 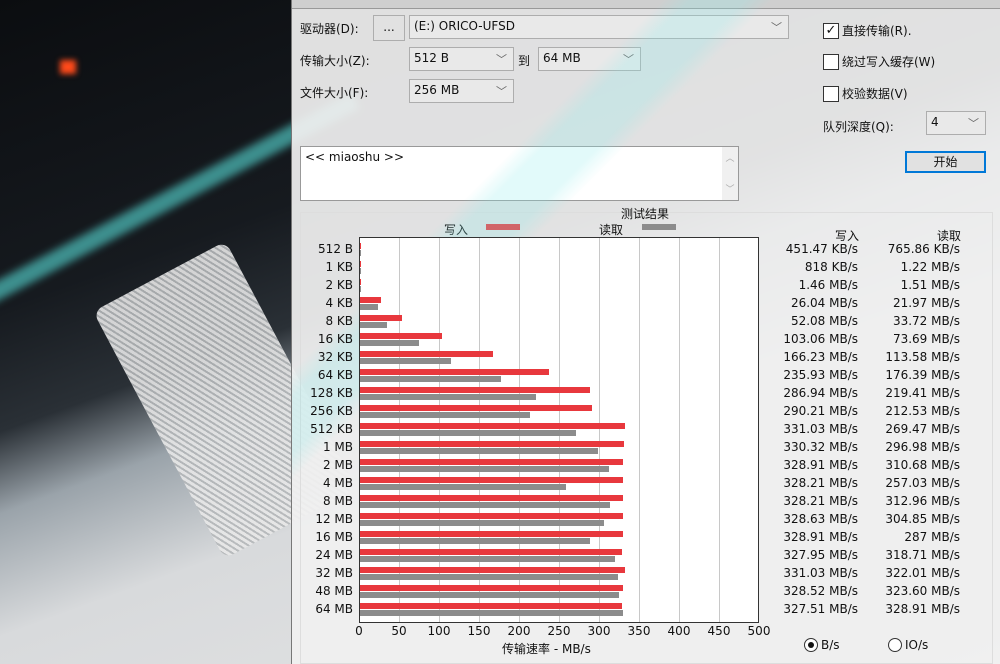 I want to click on write-value: 328.52 MB/s, so click(x=820, y=591).